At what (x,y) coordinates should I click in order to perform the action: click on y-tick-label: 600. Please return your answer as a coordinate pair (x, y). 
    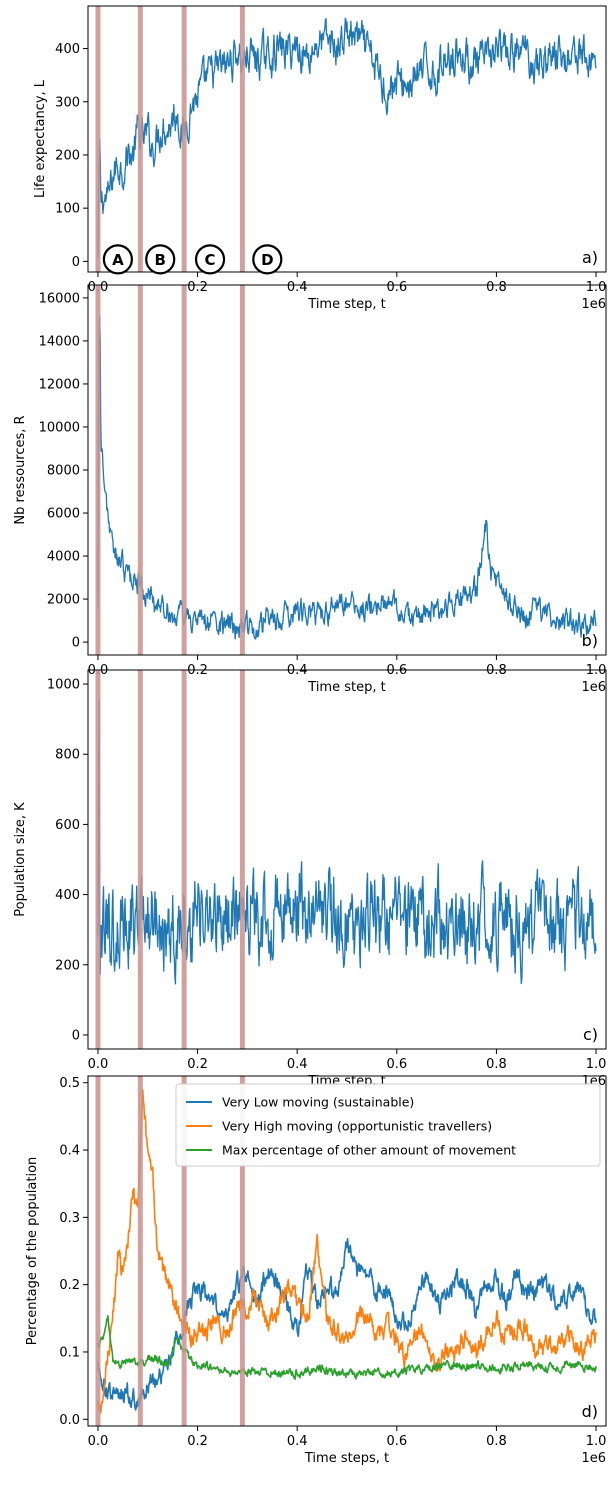
    Looking at the image, I should click on (67, 825).